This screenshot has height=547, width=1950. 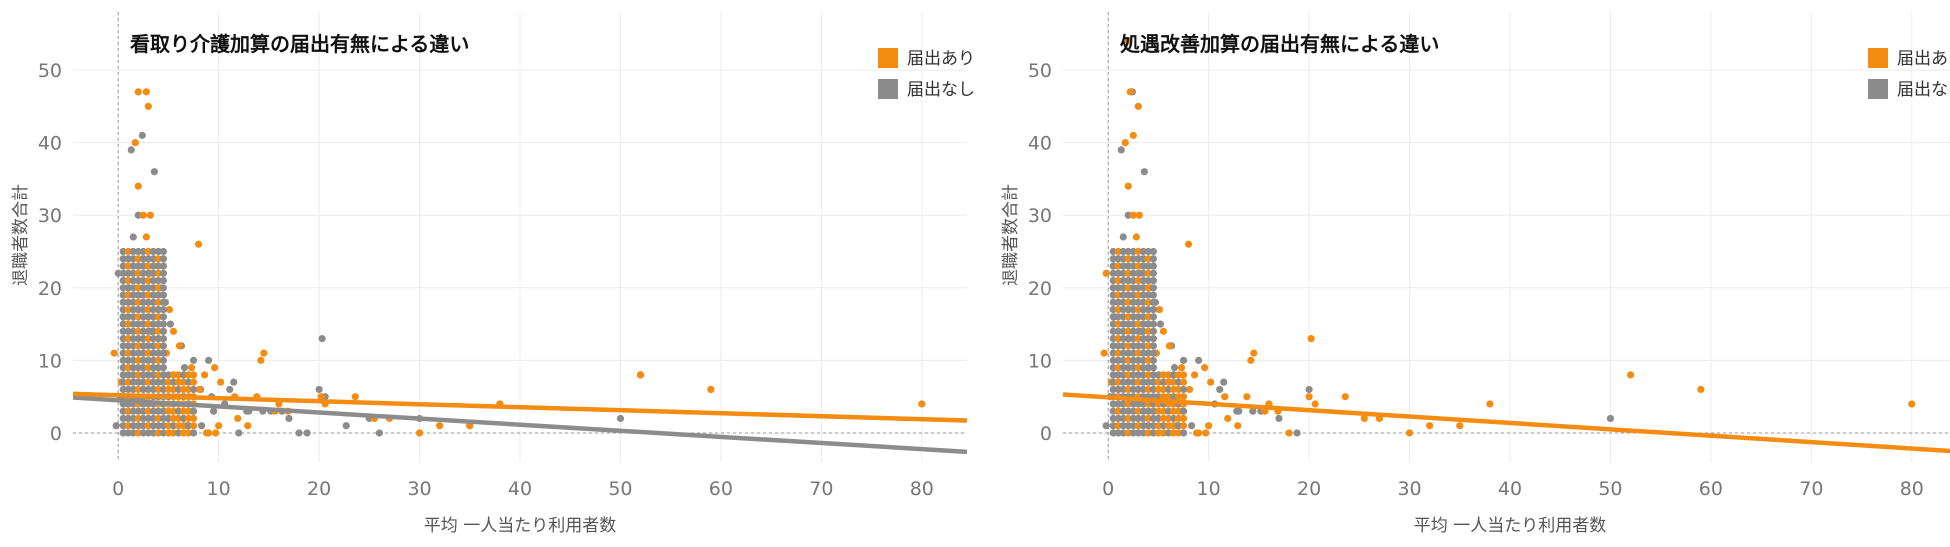 What do you see at coordinates (1923, 90) in the screenshot?
I see `legend-label: 届出なし` at bounding box center [1923, 90].